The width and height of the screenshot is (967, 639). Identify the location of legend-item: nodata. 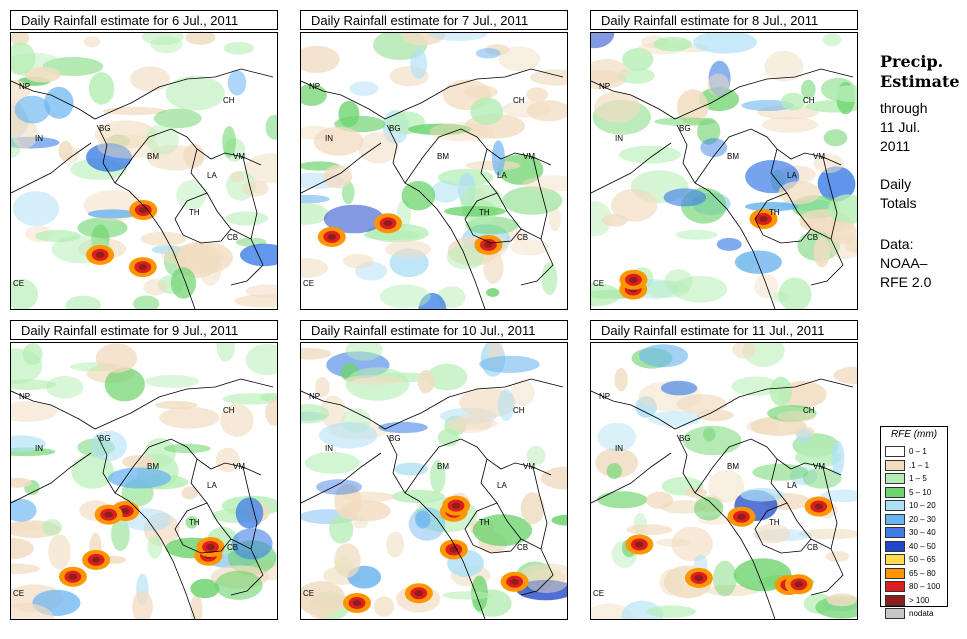
(914, 614).